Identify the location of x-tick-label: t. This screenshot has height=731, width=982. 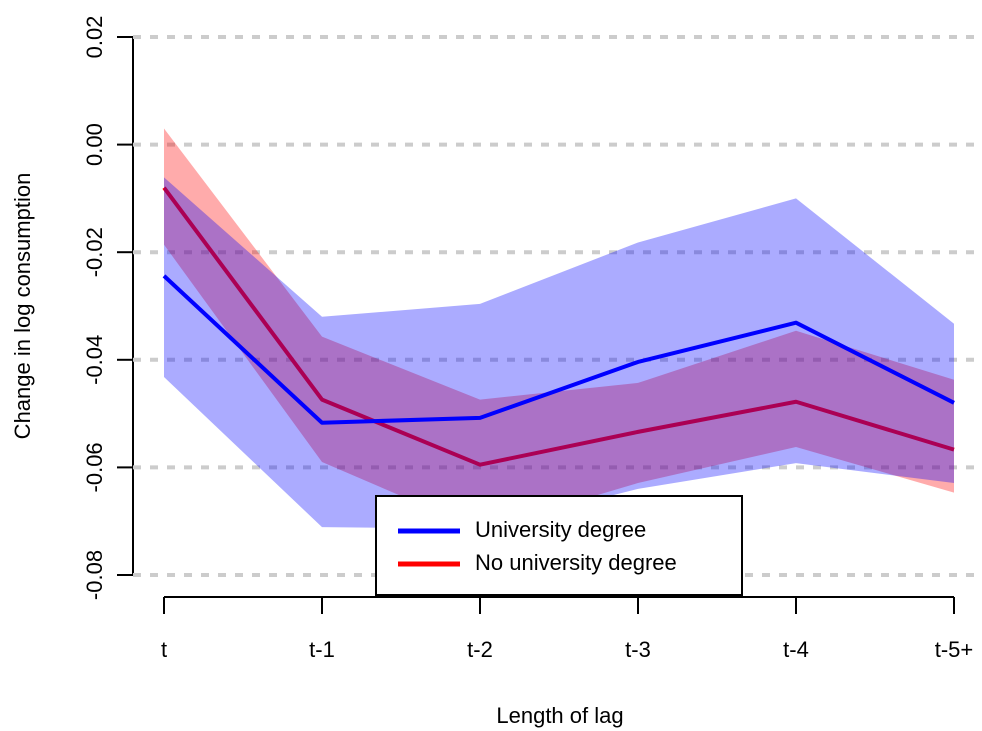
(164, 649).